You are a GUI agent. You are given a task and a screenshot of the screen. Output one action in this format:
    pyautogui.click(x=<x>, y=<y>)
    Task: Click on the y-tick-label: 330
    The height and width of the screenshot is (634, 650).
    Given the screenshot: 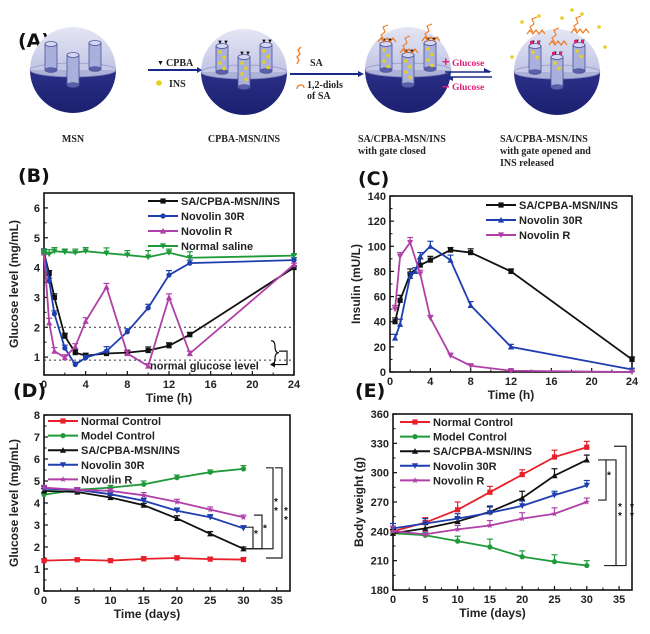 What is the action you would take?
    pyautogui.click(x=380, y=444)
    